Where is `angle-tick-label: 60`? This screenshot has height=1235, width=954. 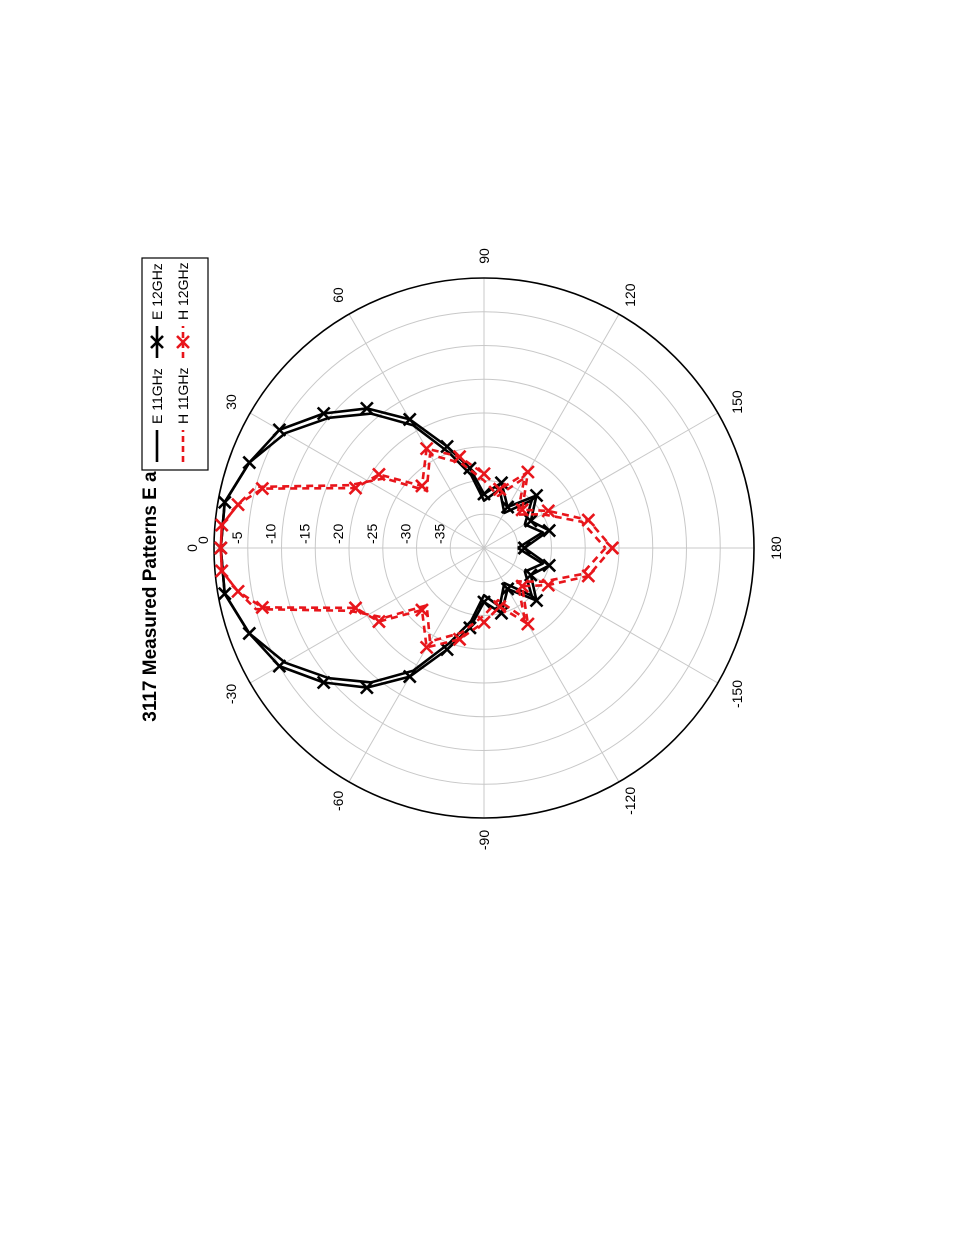 angle-tick-label: 60 is located at coordinates (338, 295).